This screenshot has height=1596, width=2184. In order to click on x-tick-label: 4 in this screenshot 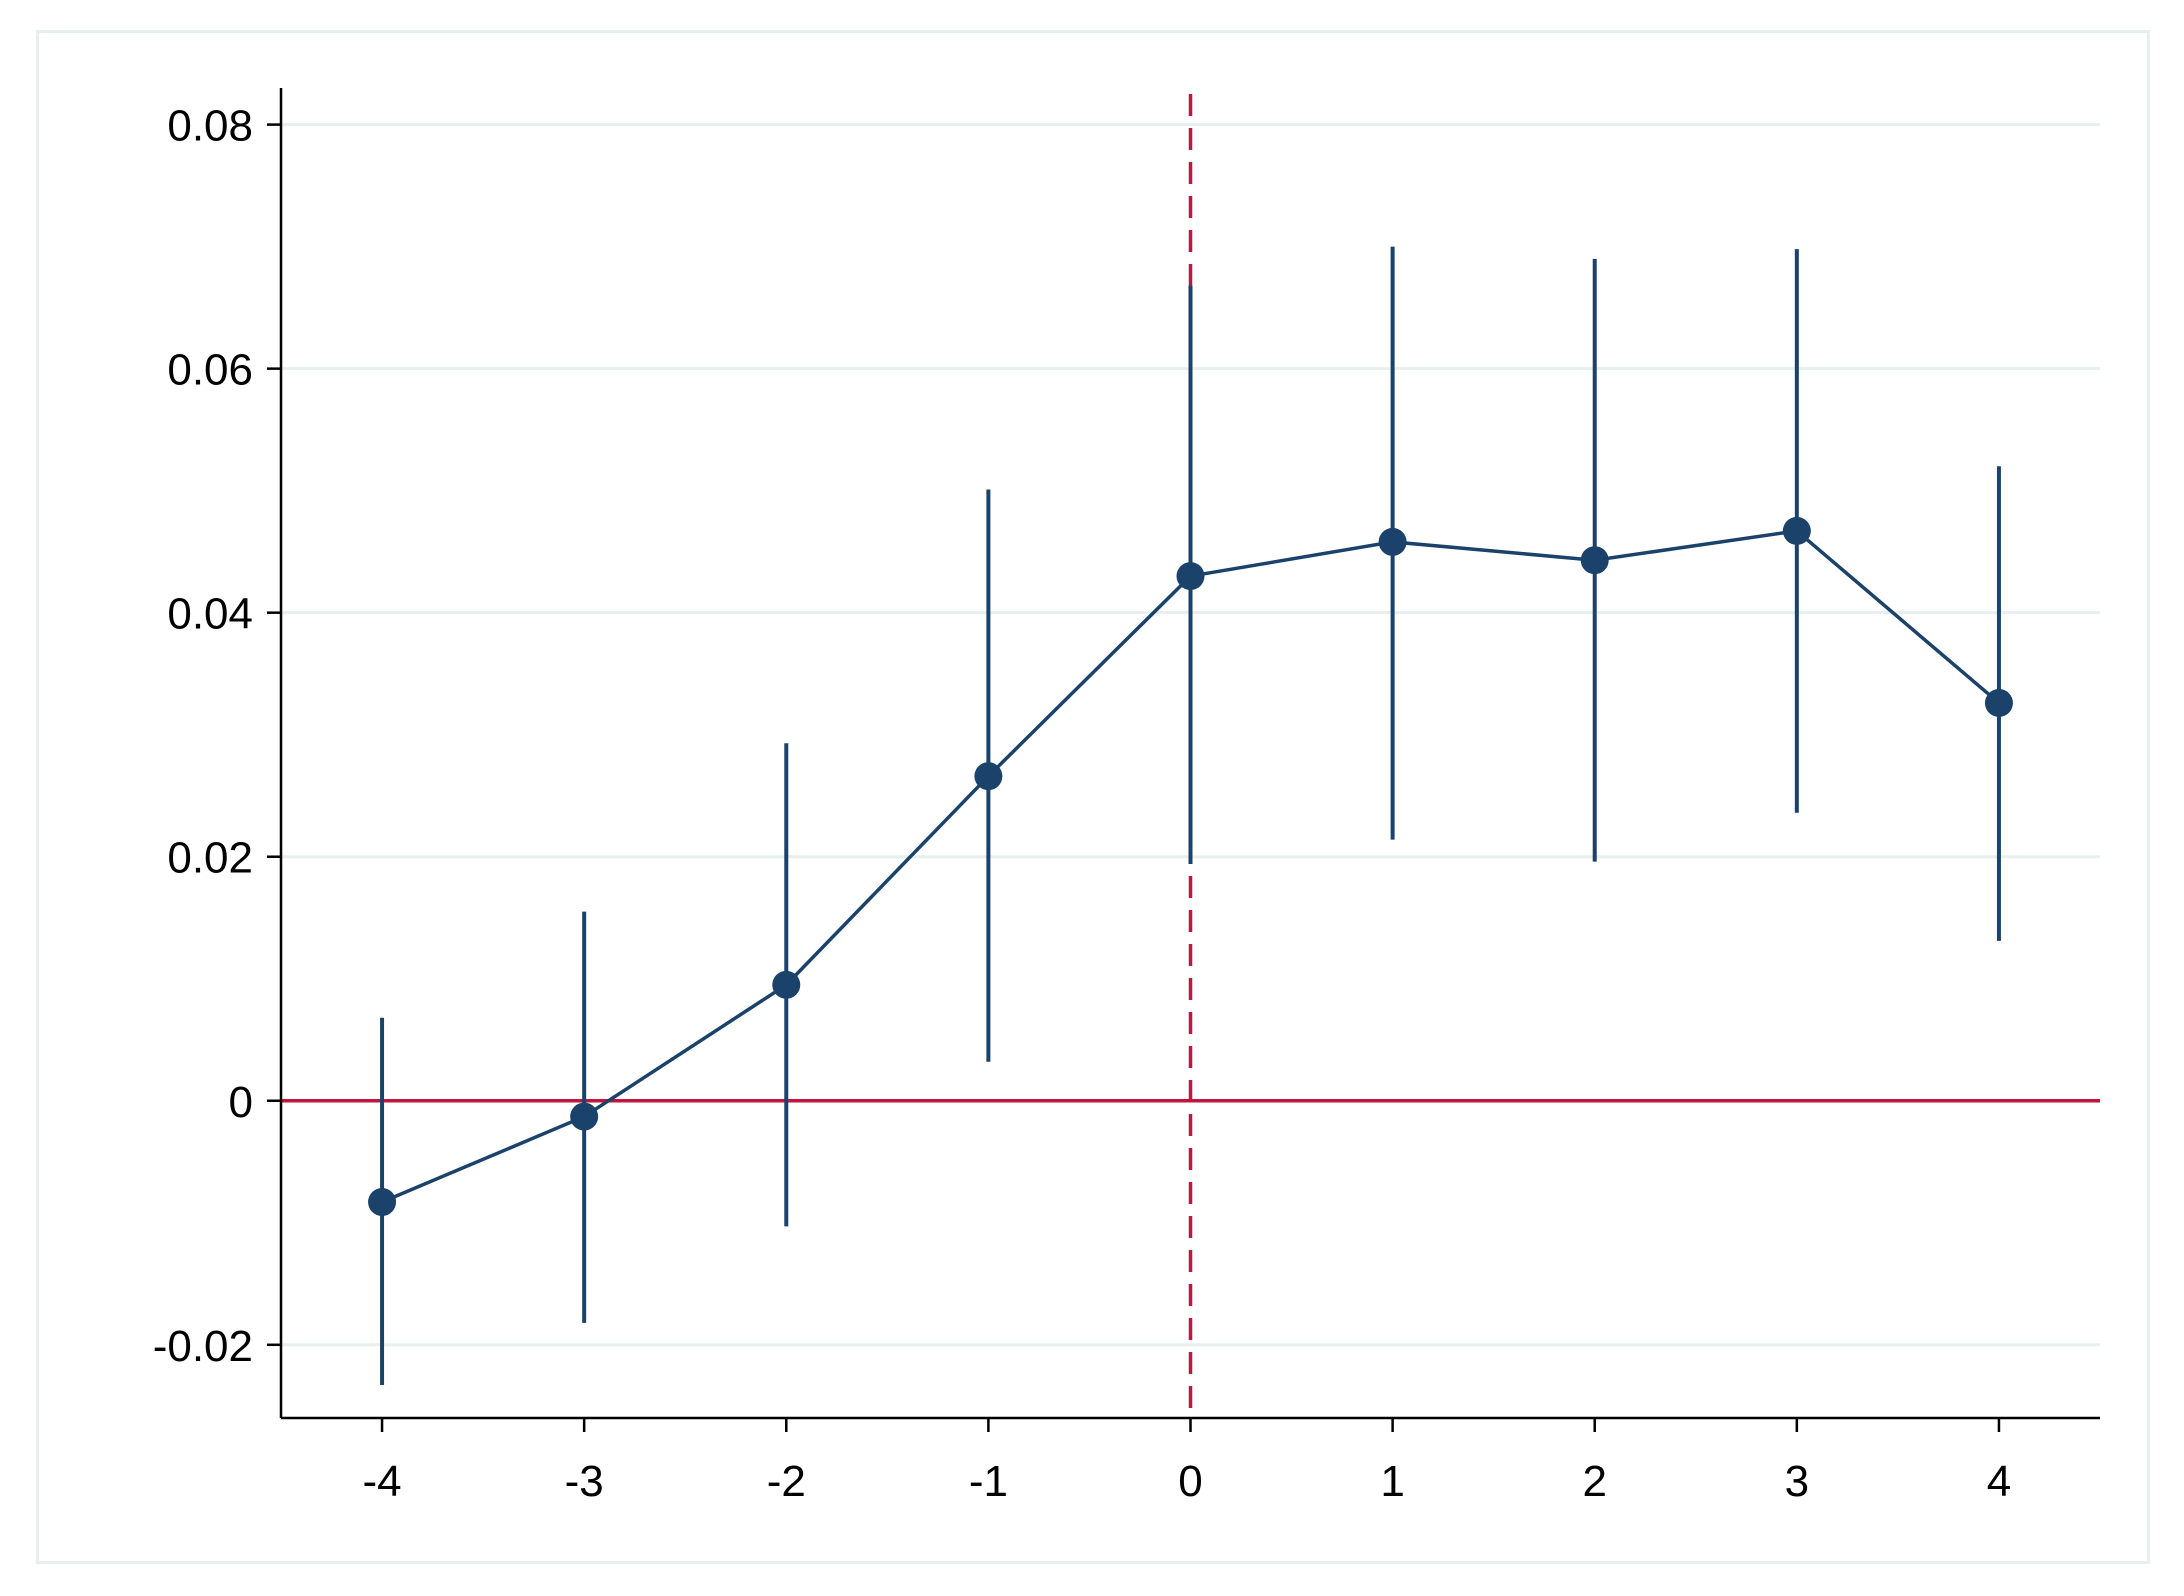, I will do `click(1999, 1481)`.